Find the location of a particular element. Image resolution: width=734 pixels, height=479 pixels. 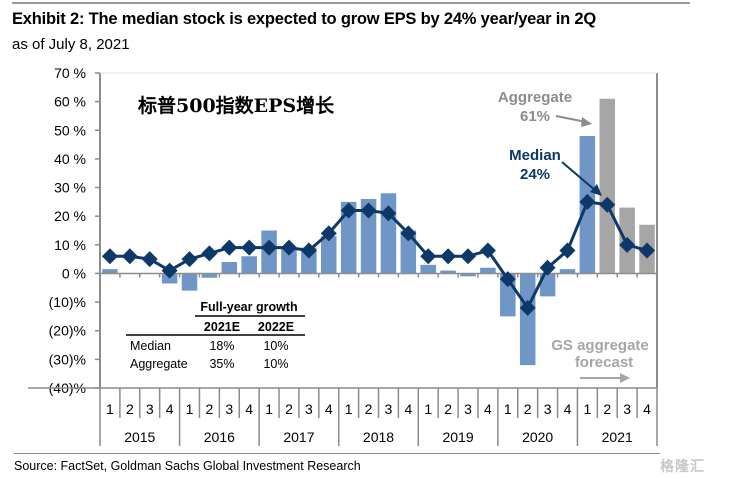

year-label: 2017 is located at coordinates (298, 437).